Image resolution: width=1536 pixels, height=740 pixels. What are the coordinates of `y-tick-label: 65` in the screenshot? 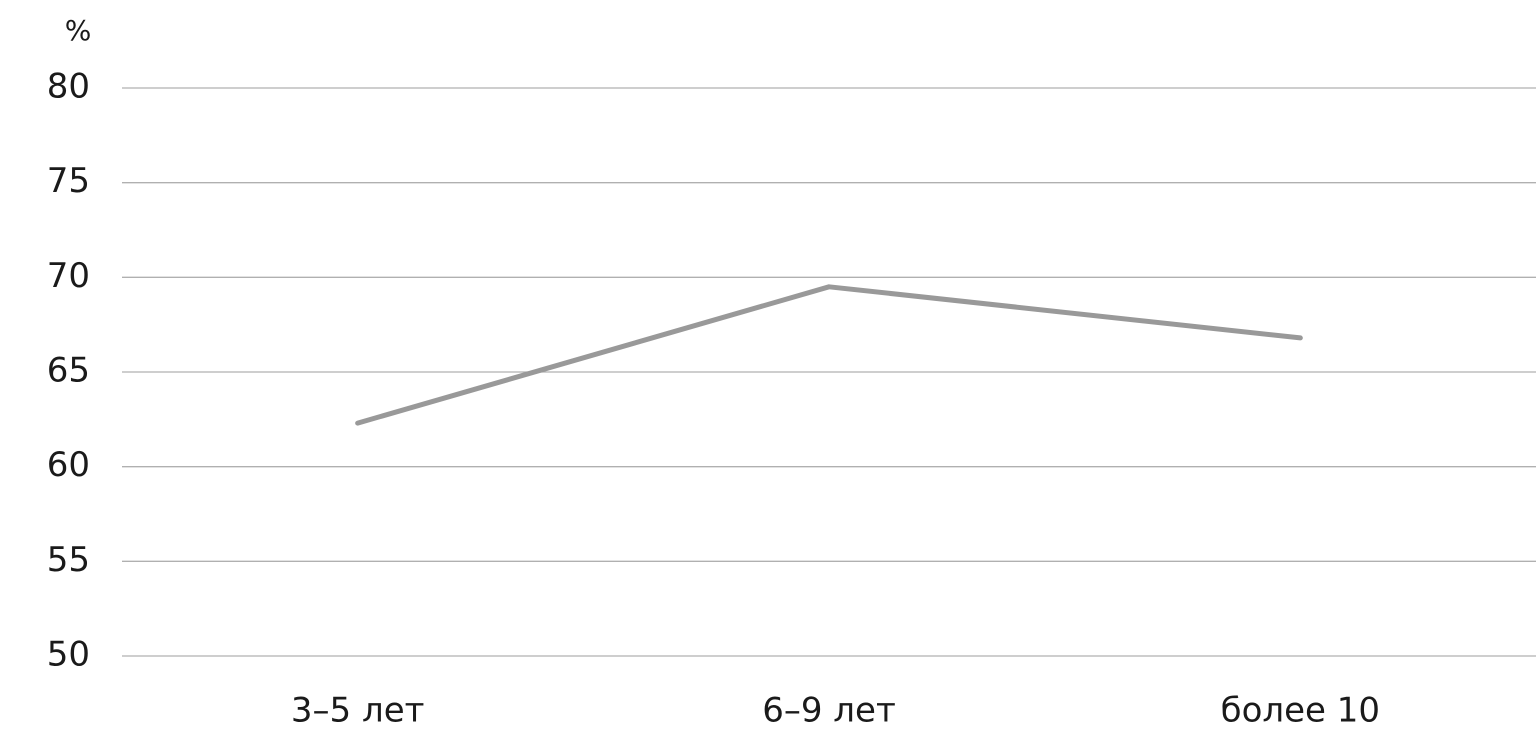 It's located at (68, 371).